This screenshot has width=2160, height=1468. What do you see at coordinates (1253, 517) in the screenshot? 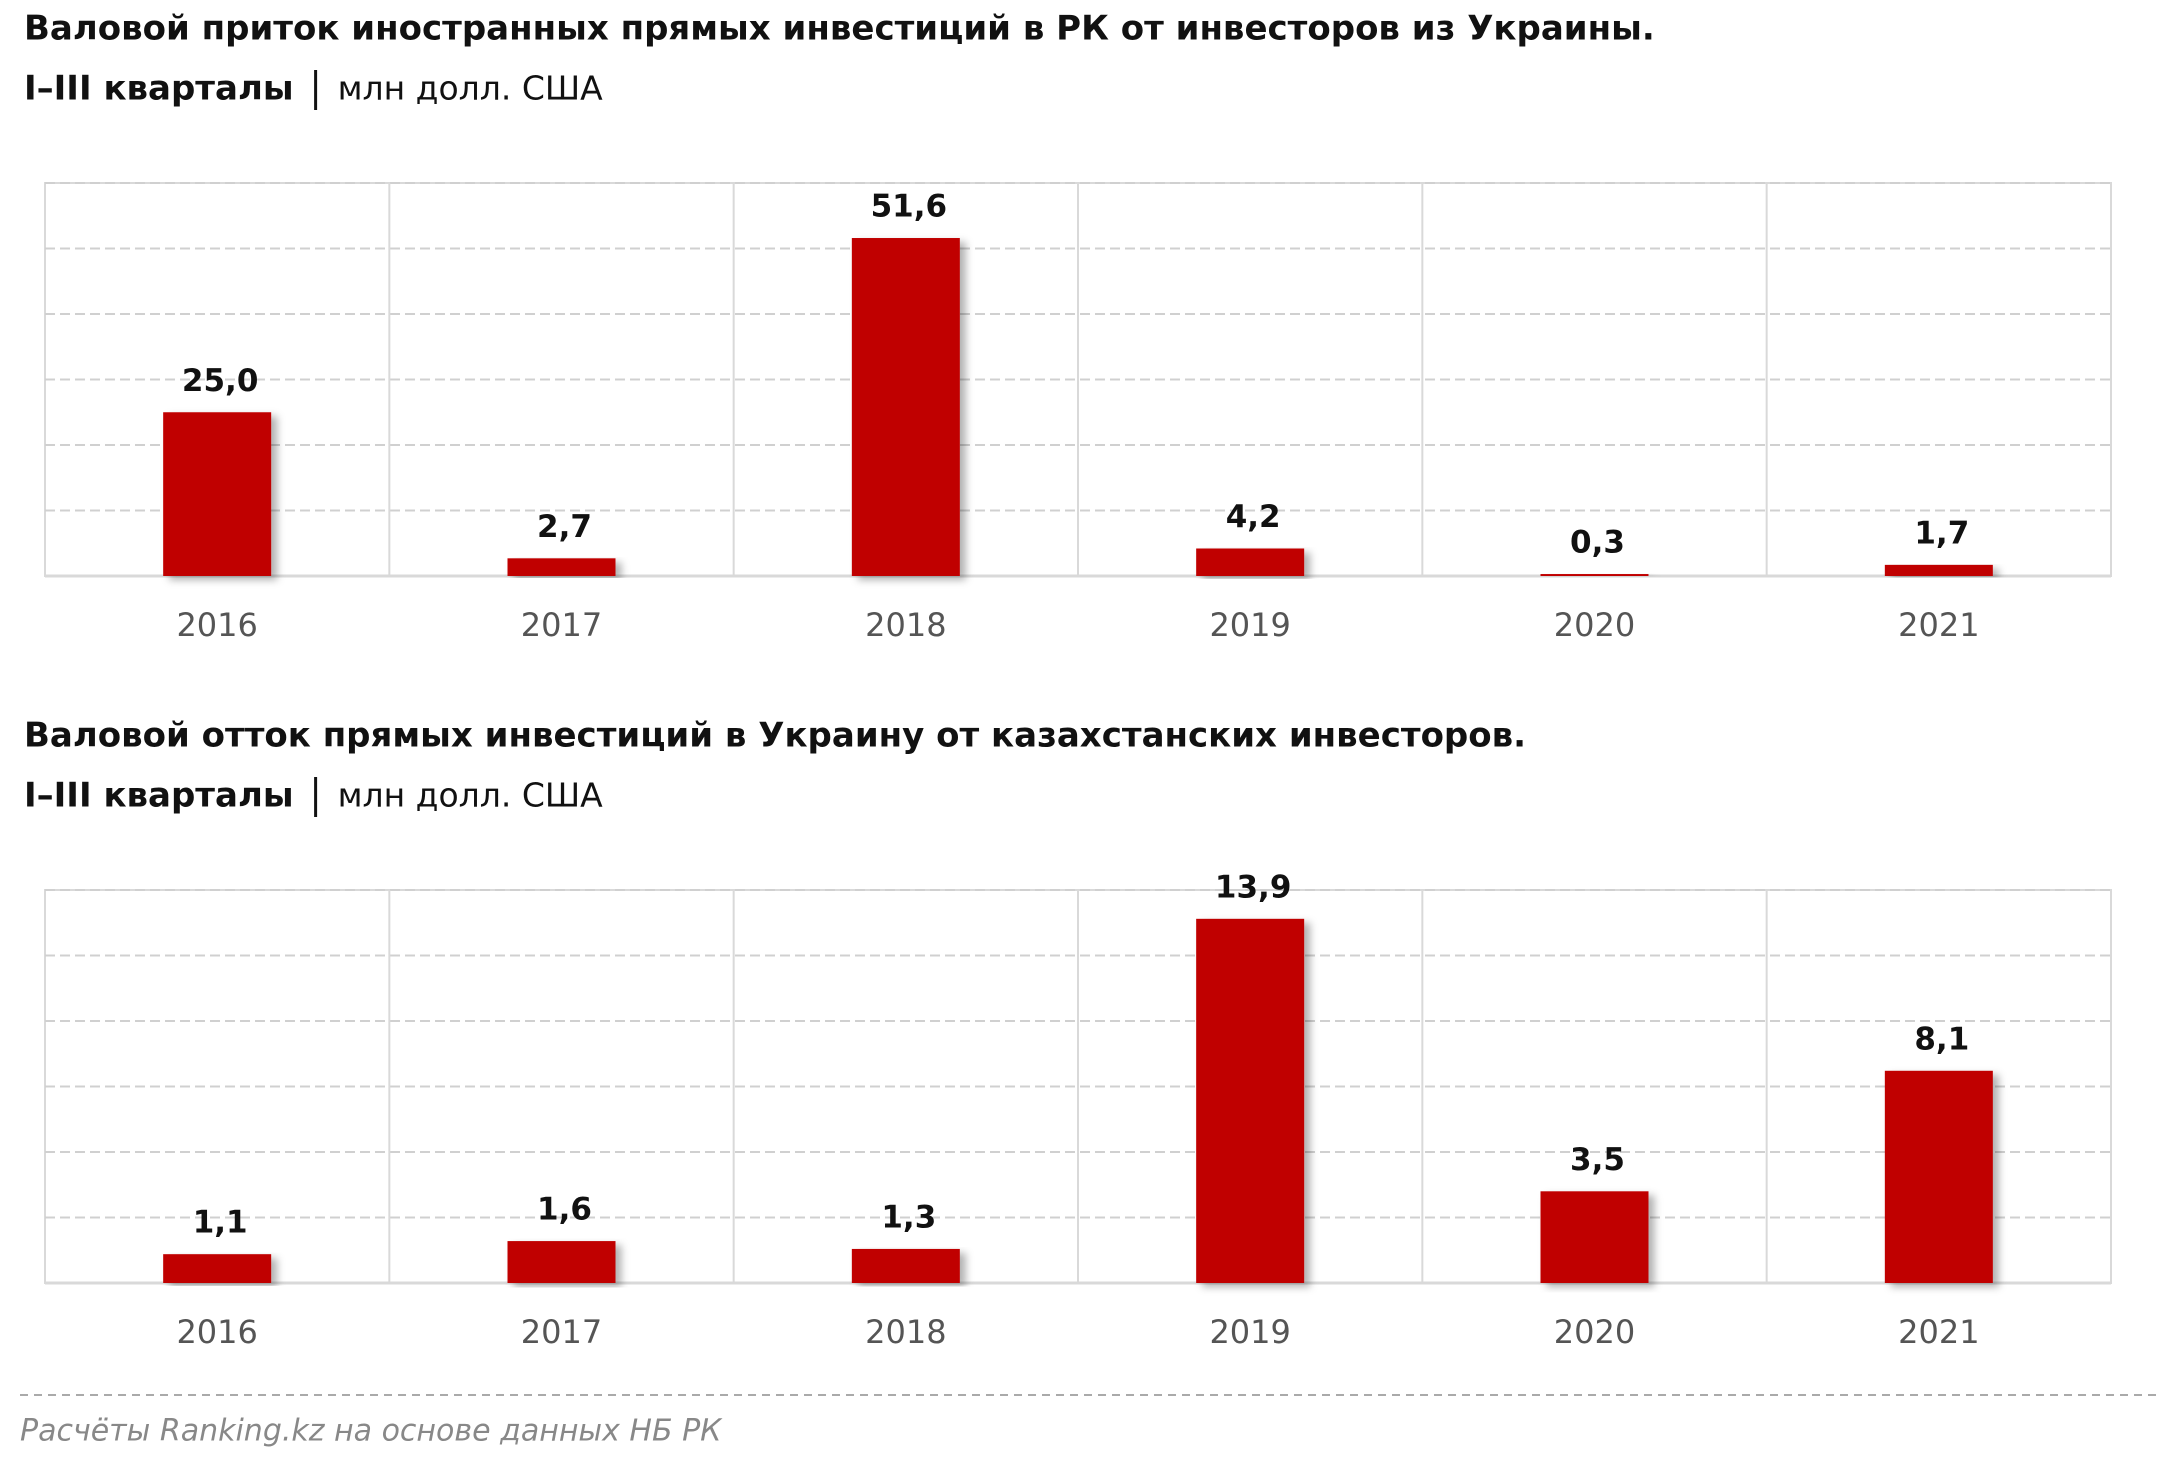
I see `value-label: 4,2` at bounding box center [1253, 517].